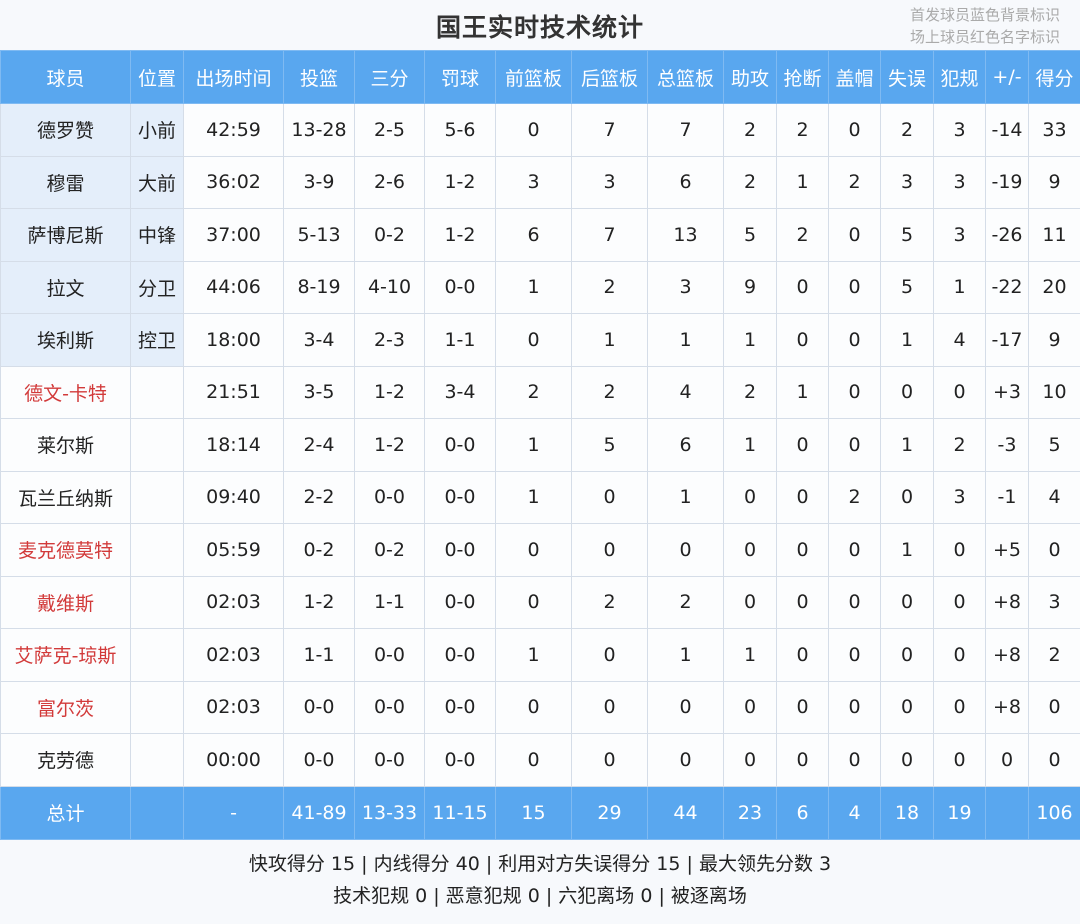 The height and width of the screenshot is (924, 1080). I want to click on player-name: 艾萨克-琼斯, so click(65, 655).